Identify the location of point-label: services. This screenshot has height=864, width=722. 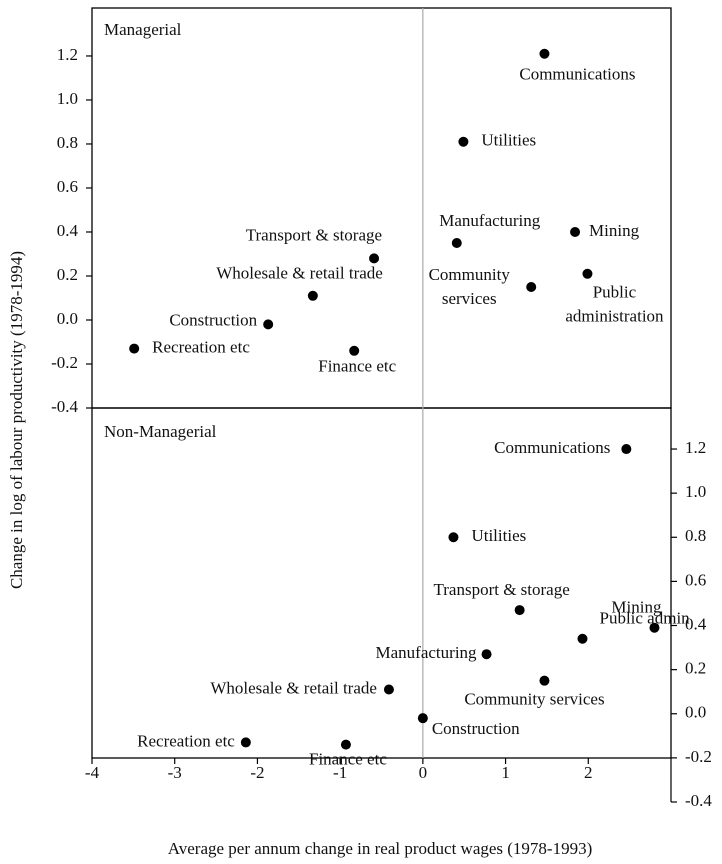
(469, 298).